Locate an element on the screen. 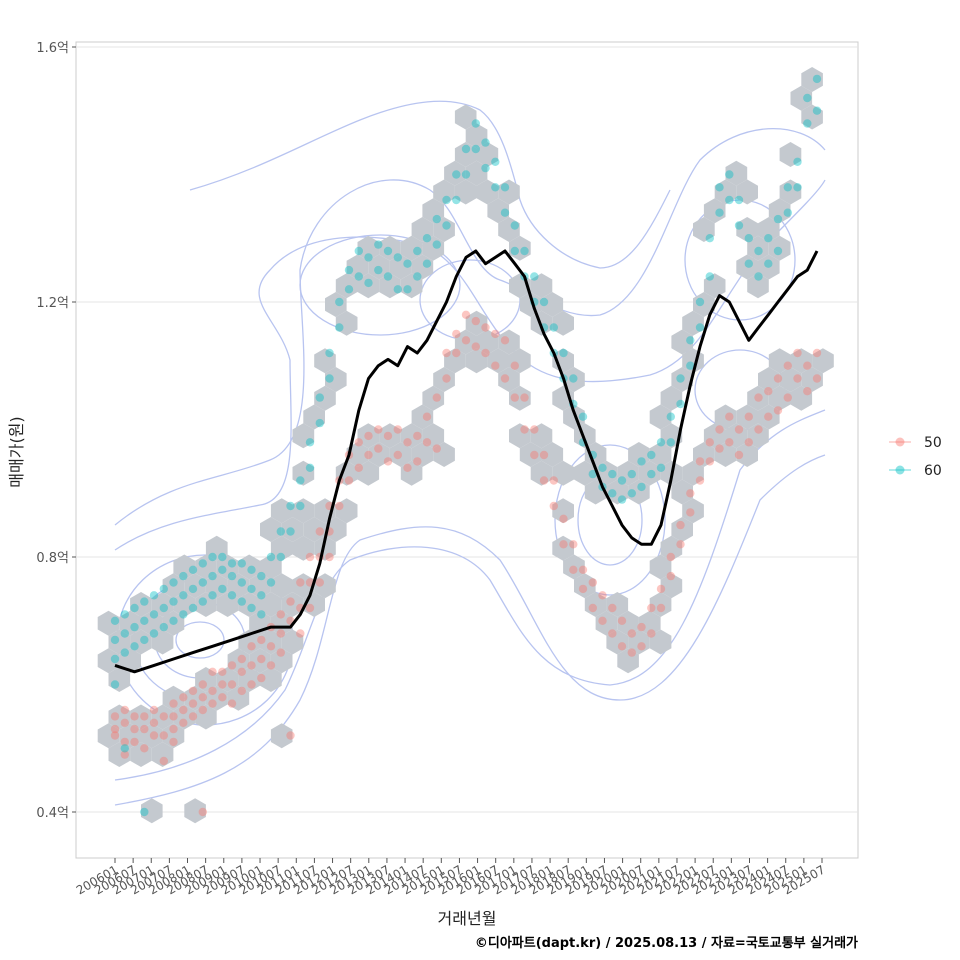  legend-item-50: 50 is located at coordinates (915, 443).